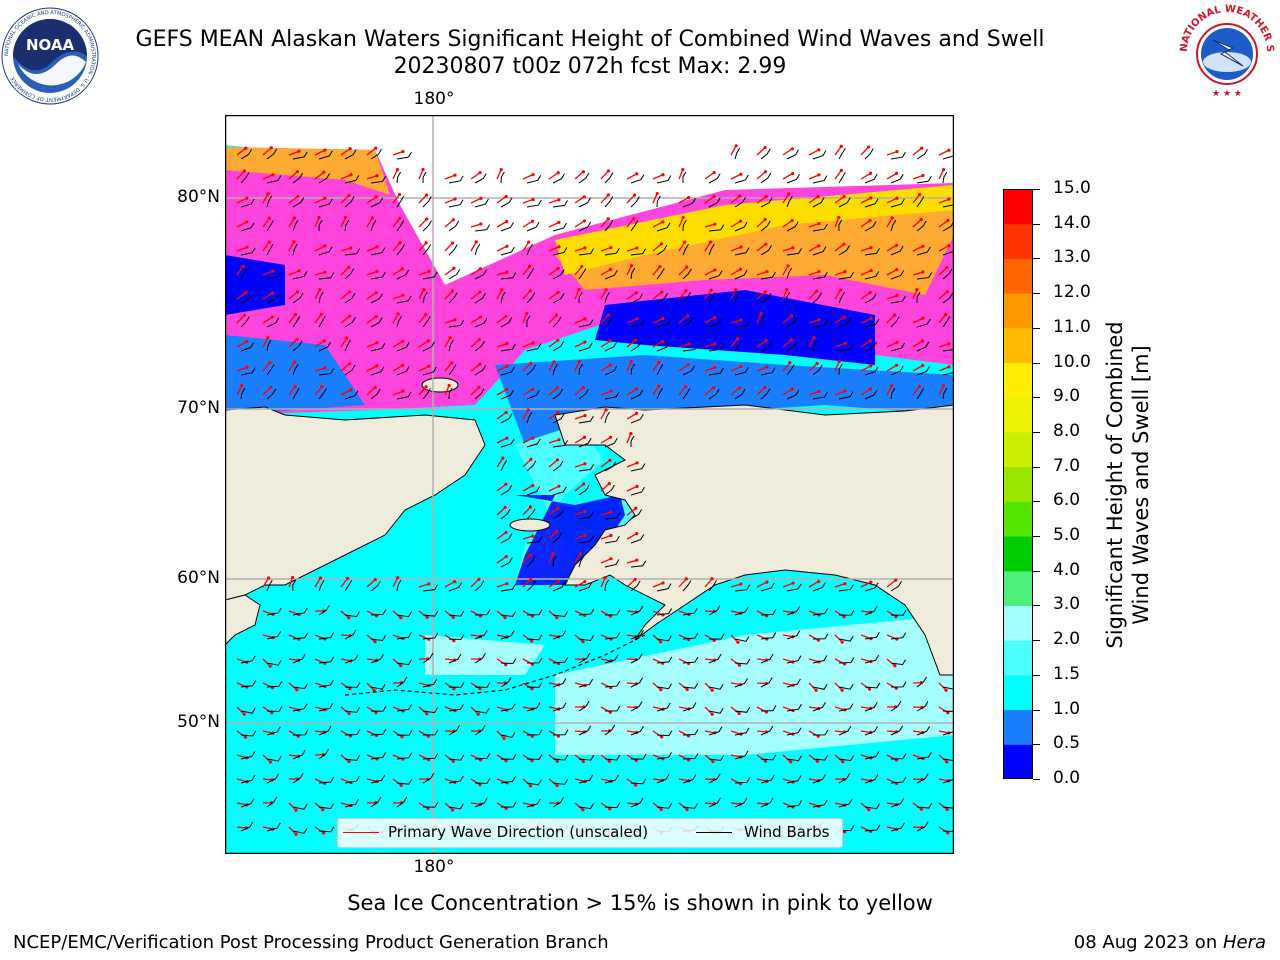 This screenshot has height=960, width=1280. Describe the element at coordinates (1072, 292) in the screenshot. I see `colorbar-tick-label: 12.0` at that location.